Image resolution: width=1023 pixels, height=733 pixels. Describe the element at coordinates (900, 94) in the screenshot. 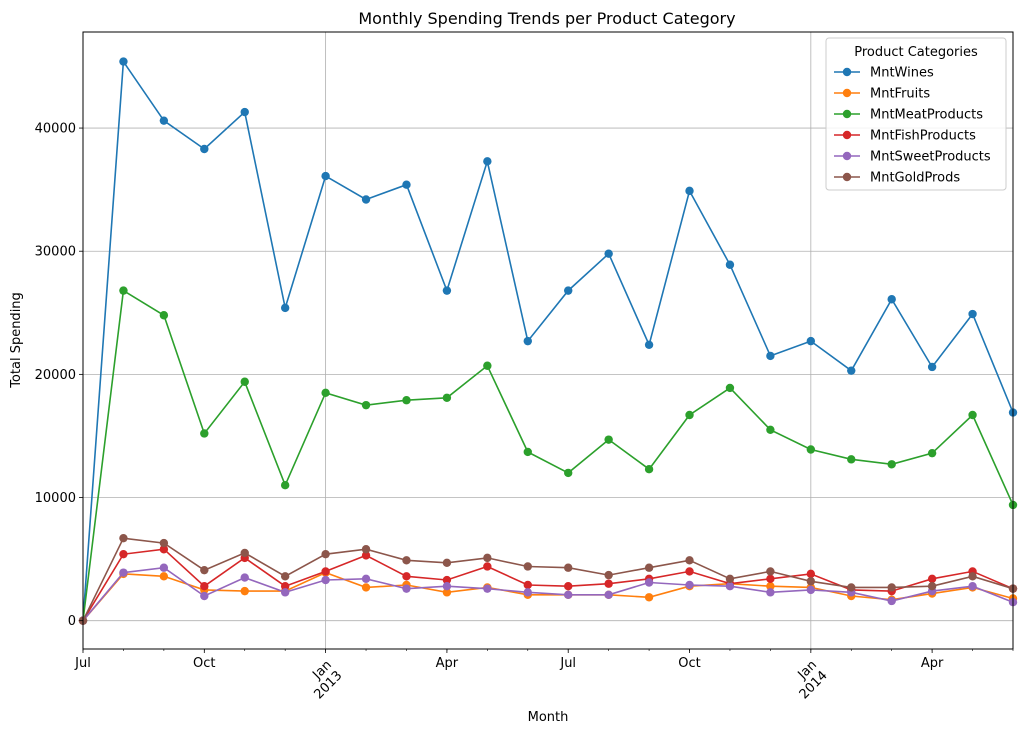

I see `legend-label-mntfruits: MntFruits` at that location.